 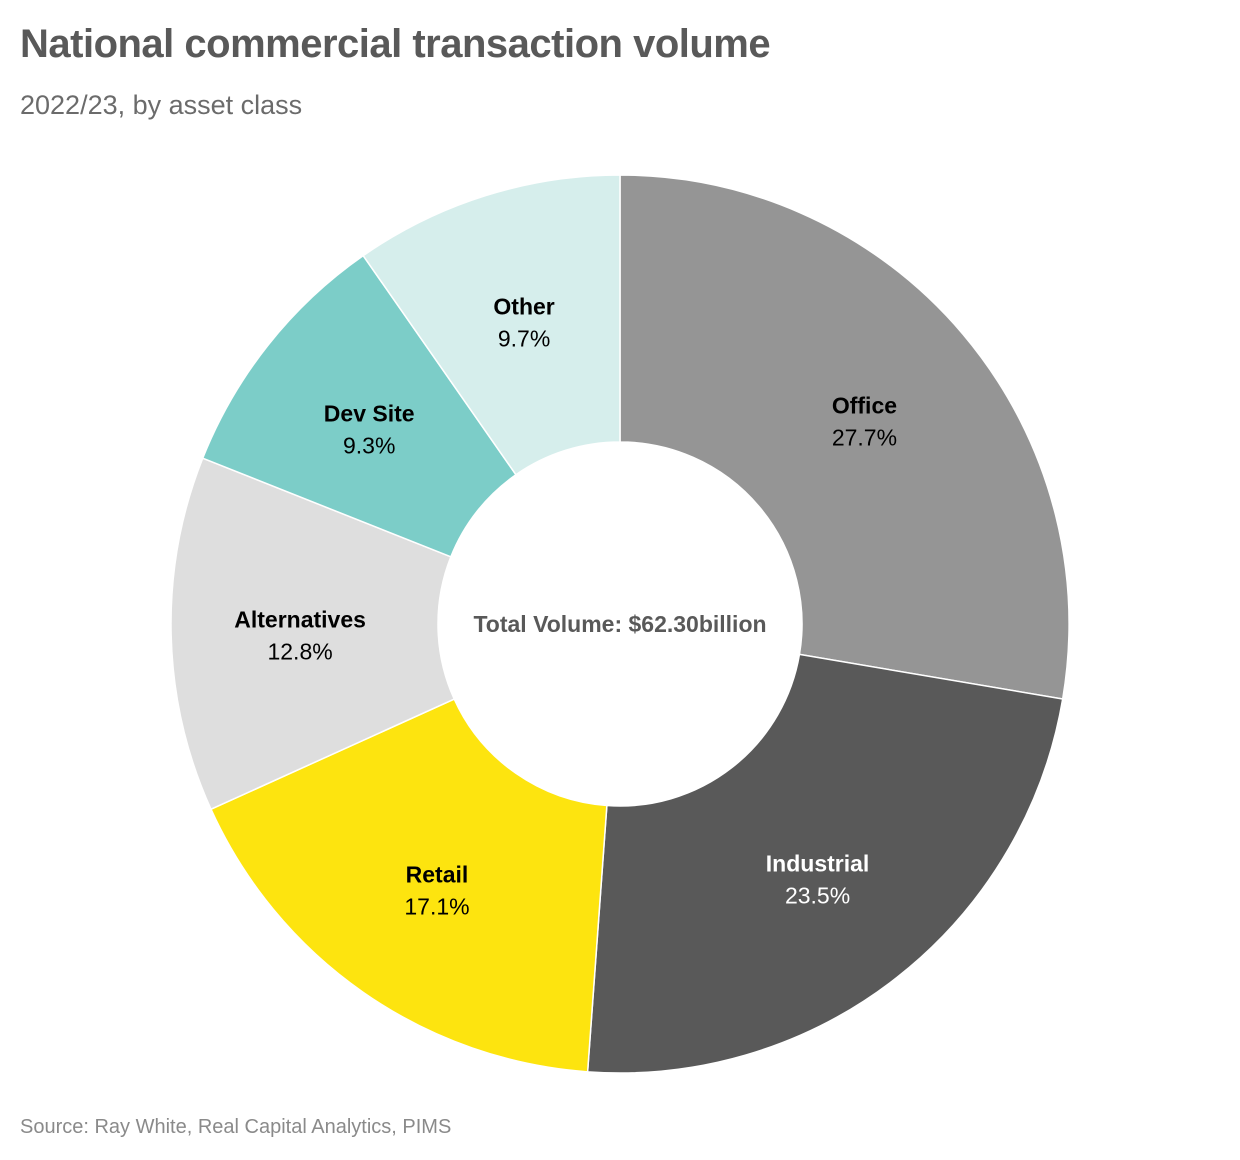 What do you see at coordinates (313, 634) in the screenshot?
I see `slice-alternatives` at bounding box center [313, 634].